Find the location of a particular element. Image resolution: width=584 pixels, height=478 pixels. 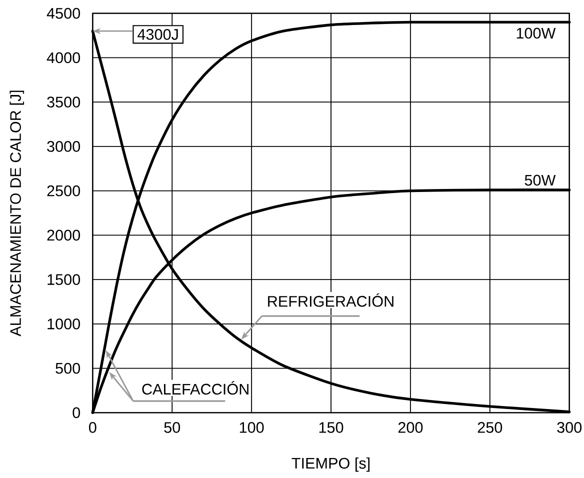

annotation: CALEFACCIÓN is located at coordinates (195, 388).